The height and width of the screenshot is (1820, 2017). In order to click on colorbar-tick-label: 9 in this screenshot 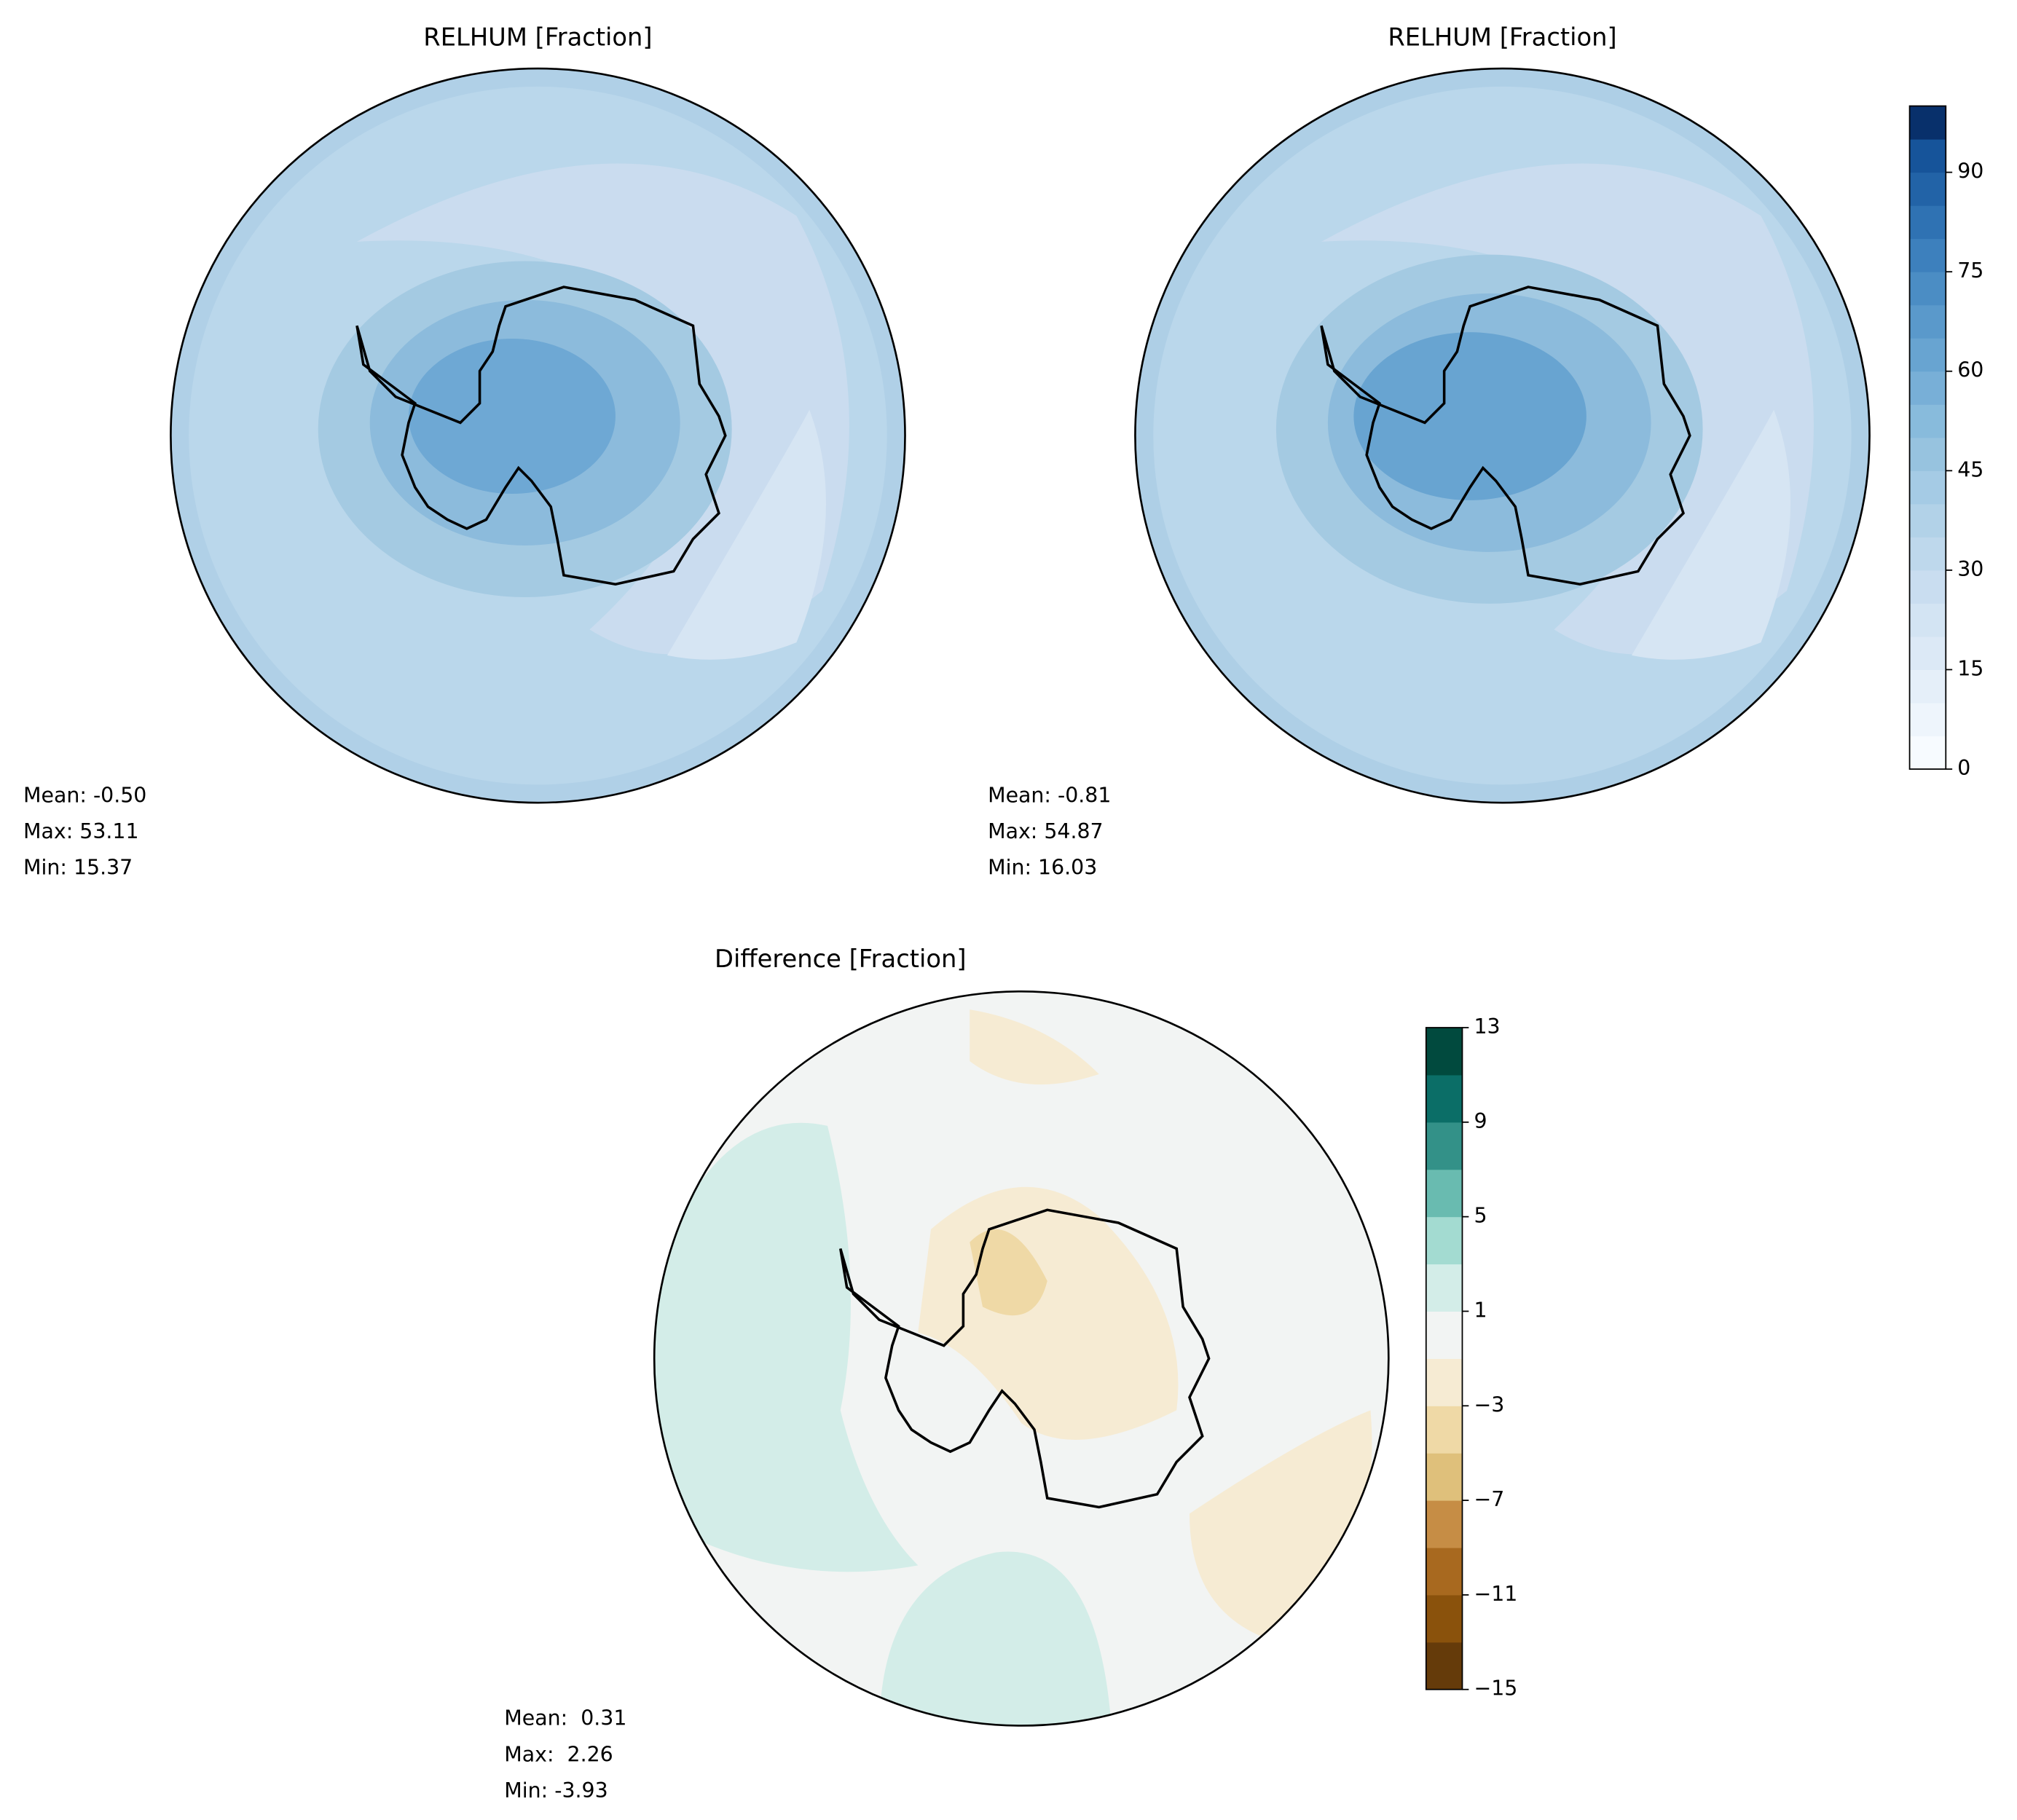, I will do `click(1480, 1121)`.